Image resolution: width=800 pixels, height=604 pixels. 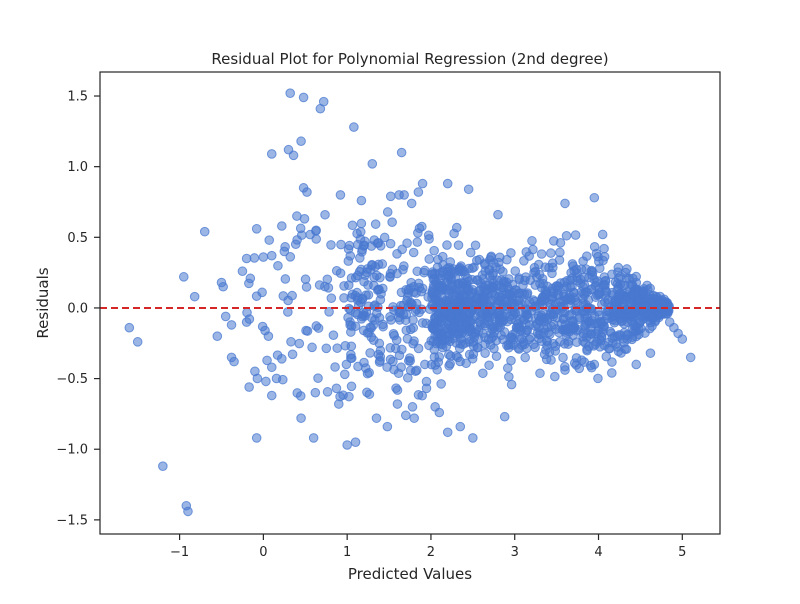 What do you see at coordinates (428, 547) in the screenshot?
I see `x-axis-ticks: −1 0 1 2 3 4 5` at bounding box center [428, 547].